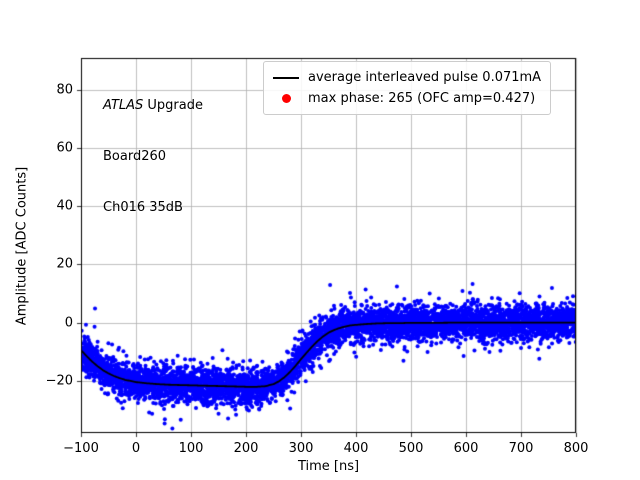 The image size is (640, 480). What do you see at coordinates (136, 448) in the screenshot?
I see `x-tick-label: 0` at bounding box center [136, 448].